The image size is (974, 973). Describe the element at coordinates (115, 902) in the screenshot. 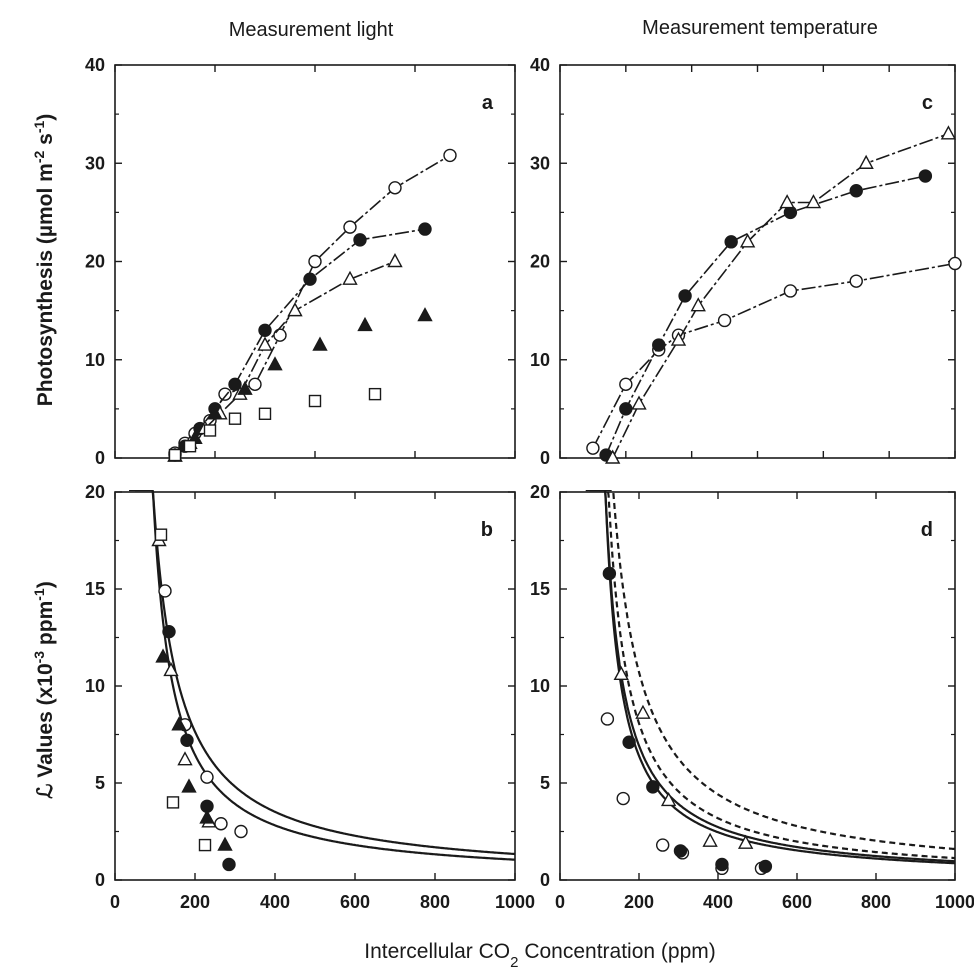

I see `x-tick-label: 0` at that location.